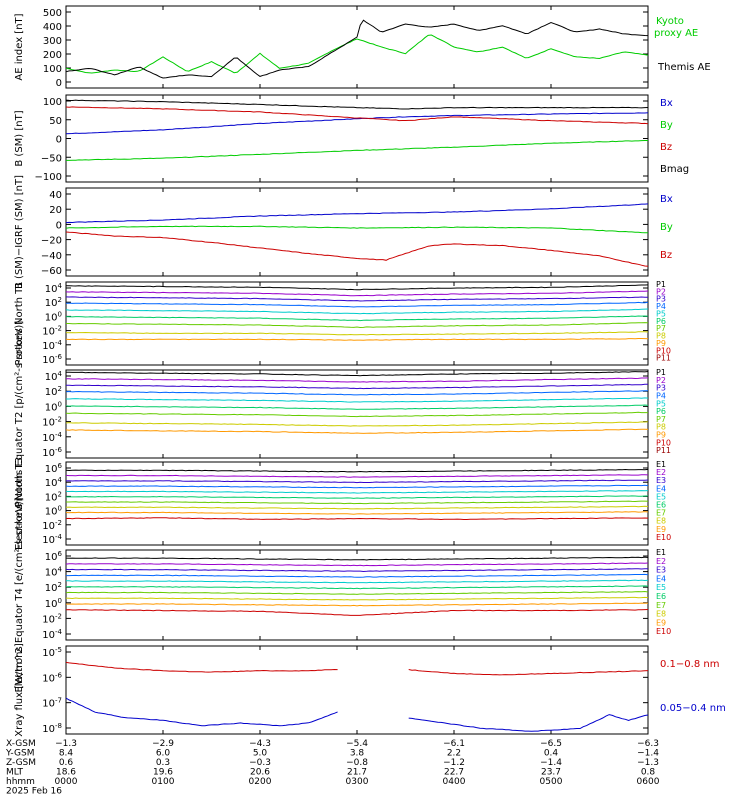 The width and height of the screenshot is (750, 800). What do you see at coordinates (661, 380) in the screenshot?
I see `legend-channel-P2: P2` at bounding box center [661, 380].